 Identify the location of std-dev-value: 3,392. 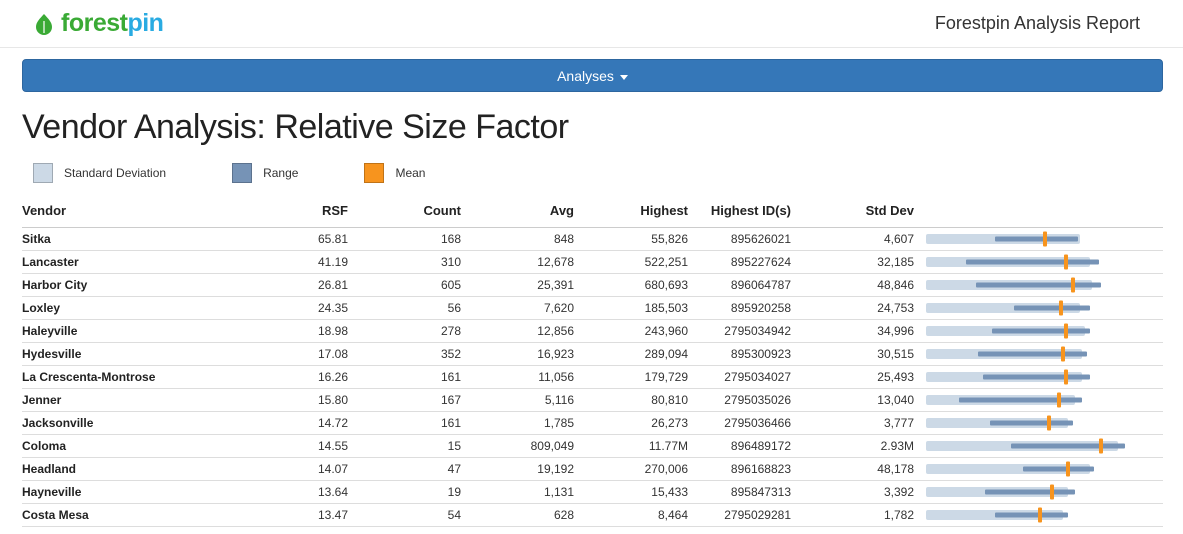
(852, 492).